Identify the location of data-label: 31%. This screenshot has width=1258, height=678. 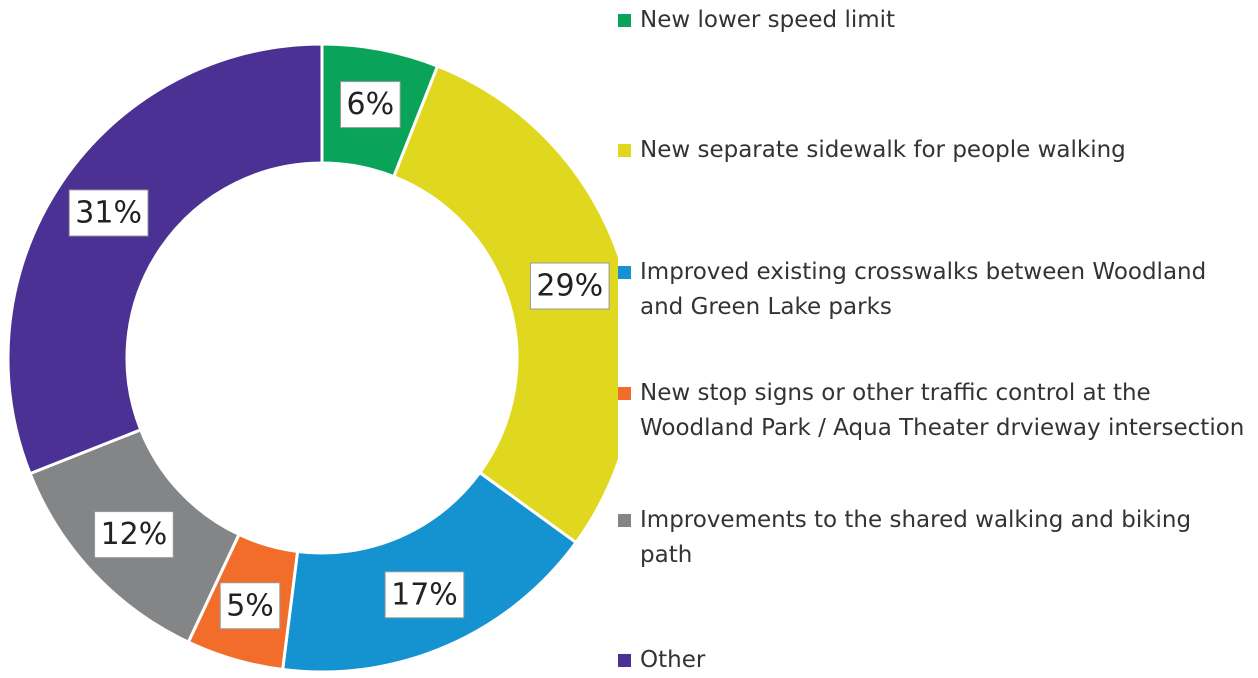
(108, 213).